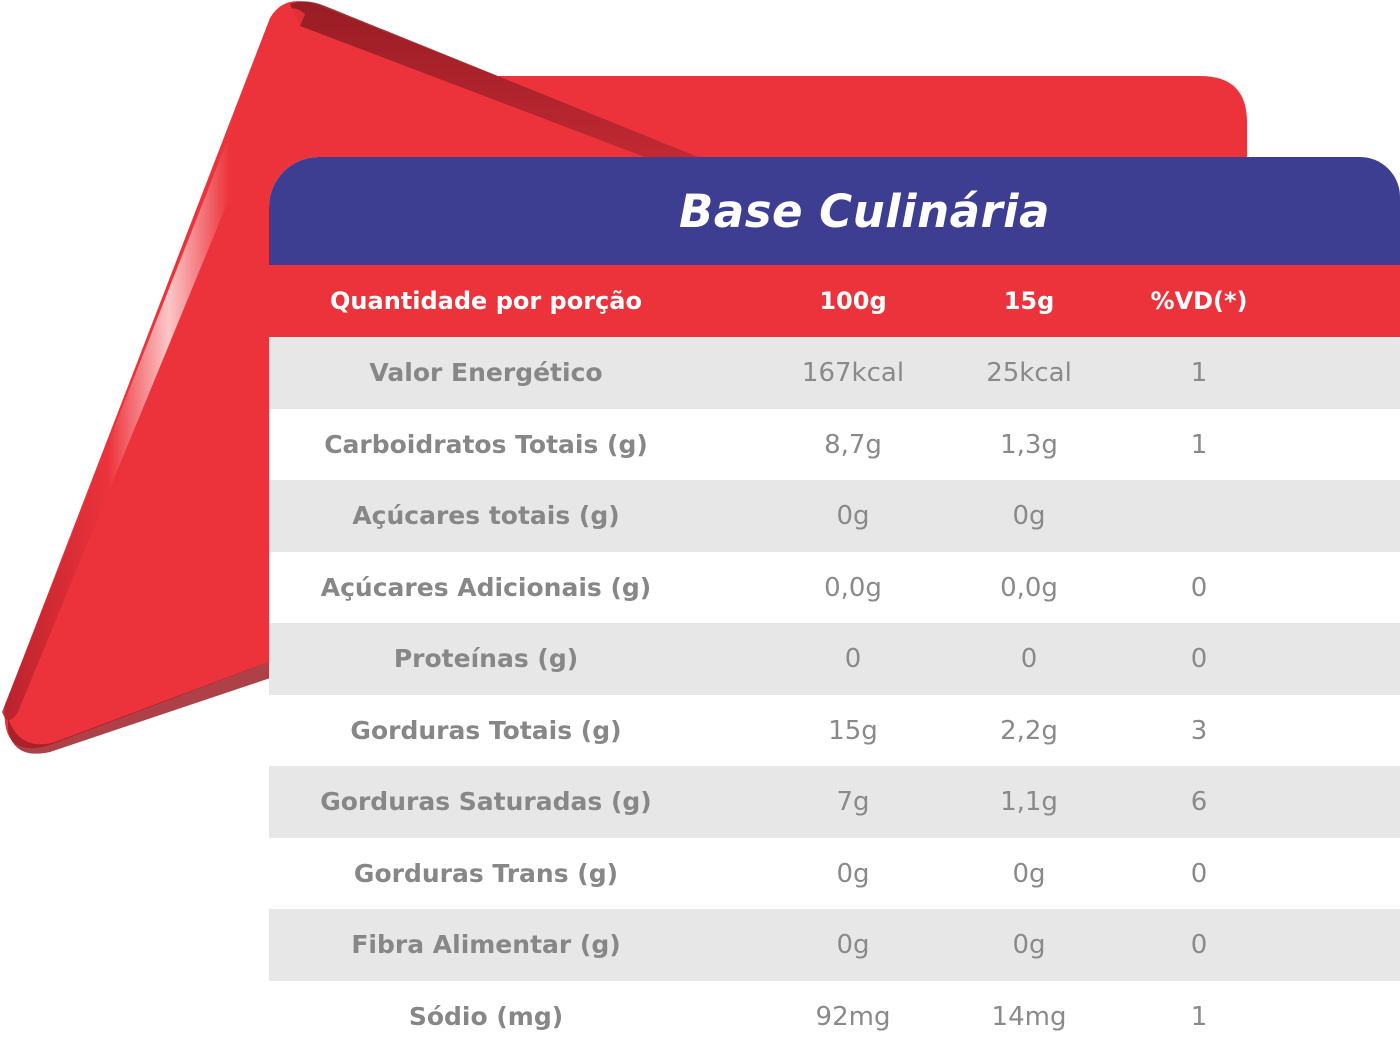  I want to click on row-value-15g: 14mg, so click(1029, 1016).